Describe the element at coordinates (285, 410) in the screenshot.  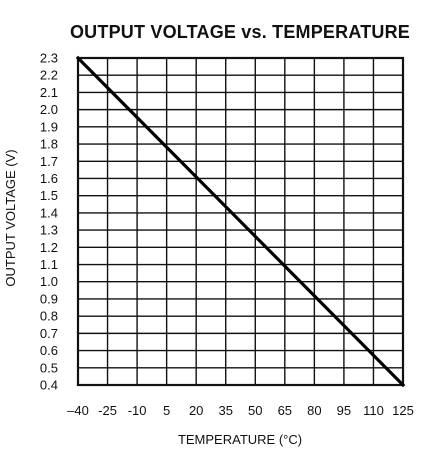
I see `x-tick-label: 65` at that location.